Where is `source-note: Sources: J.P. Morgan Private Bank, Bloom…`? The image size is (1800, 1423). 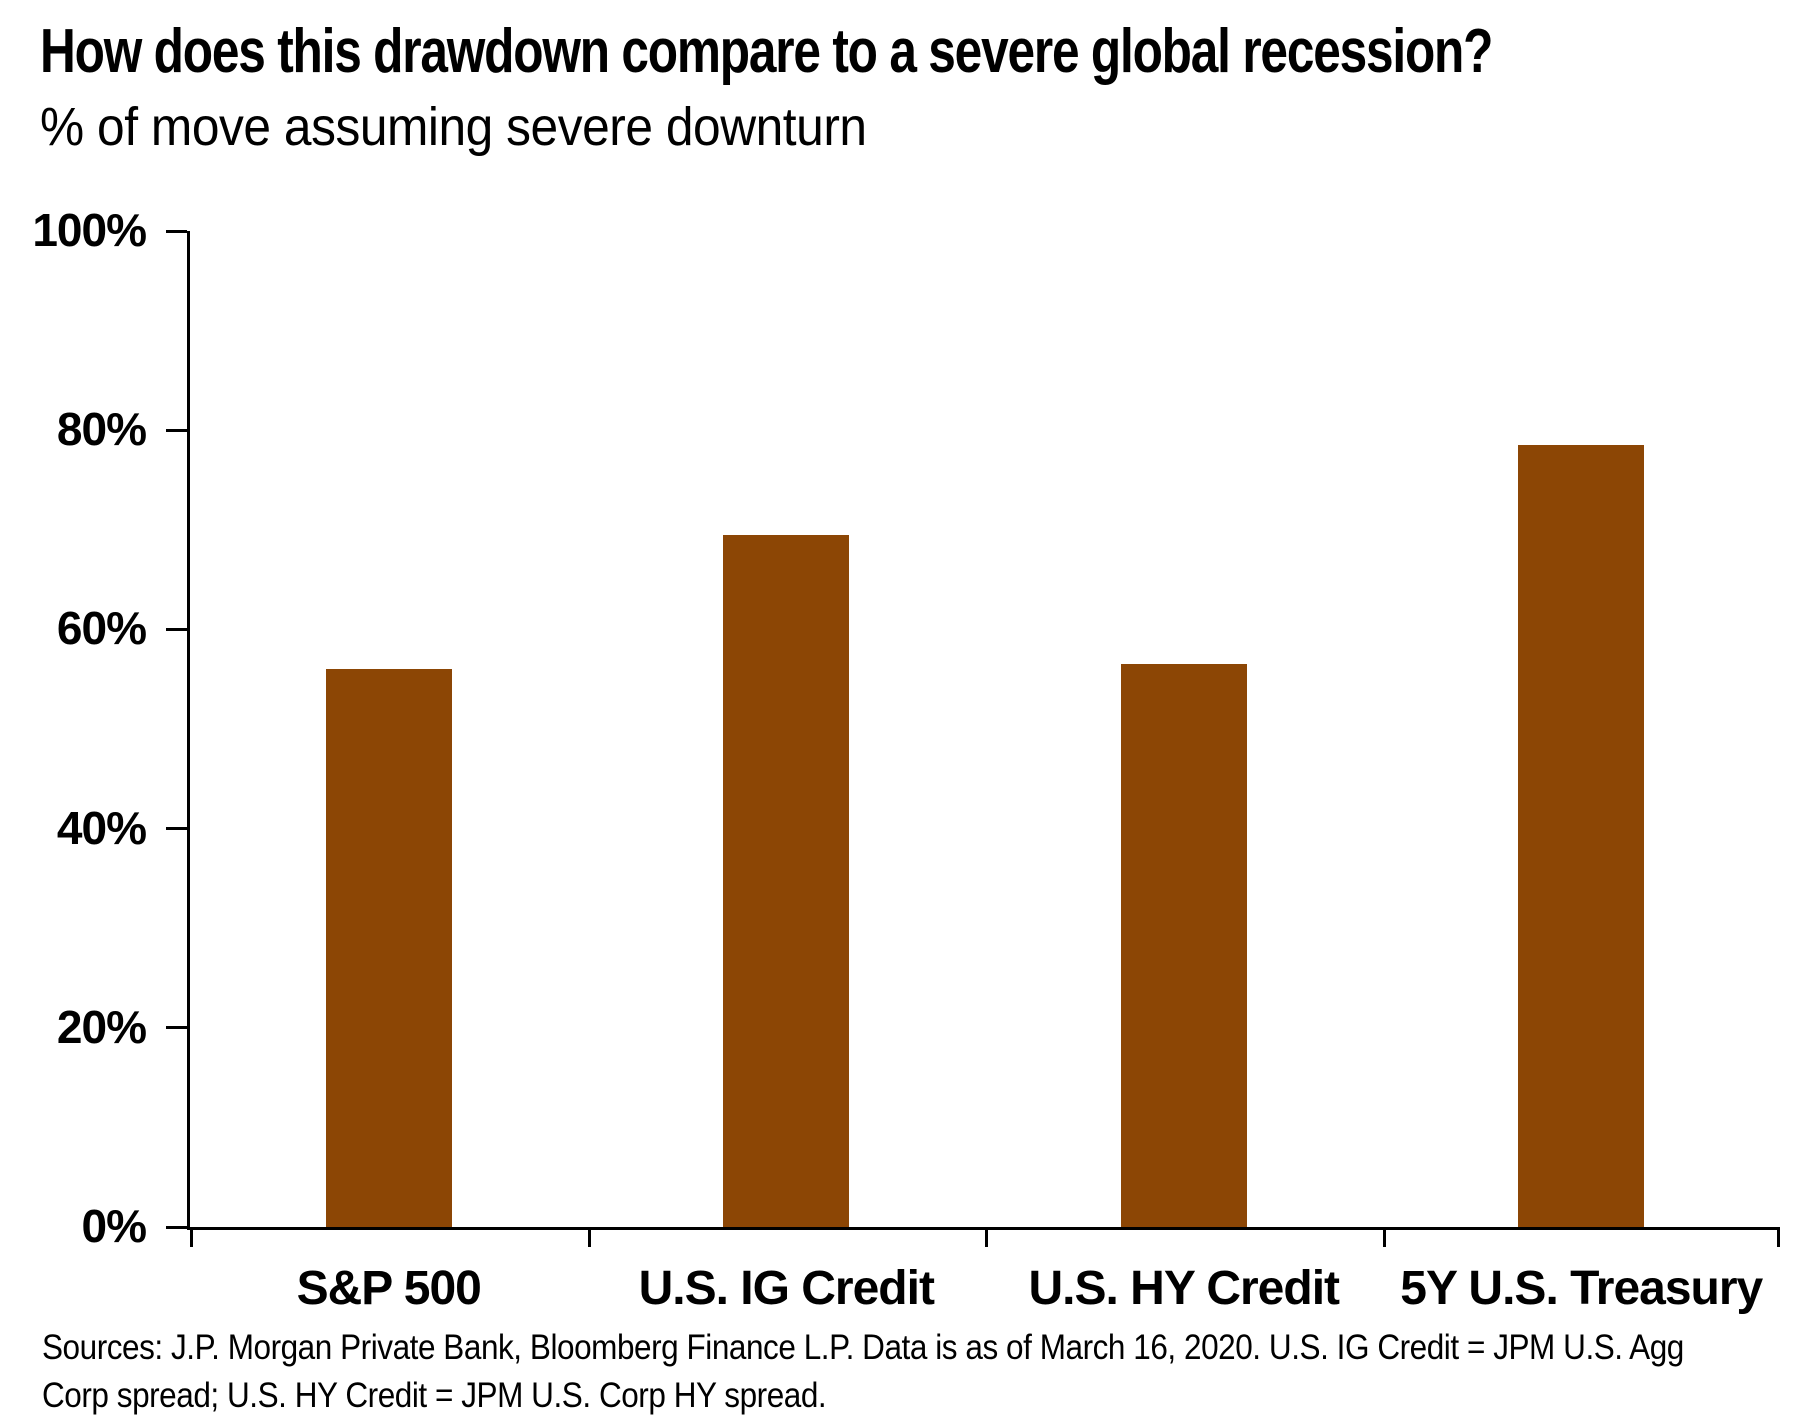 source-note: Sources: J.P. Morgan Private Bank, Bloom… is located at coordinates (863, 1372).